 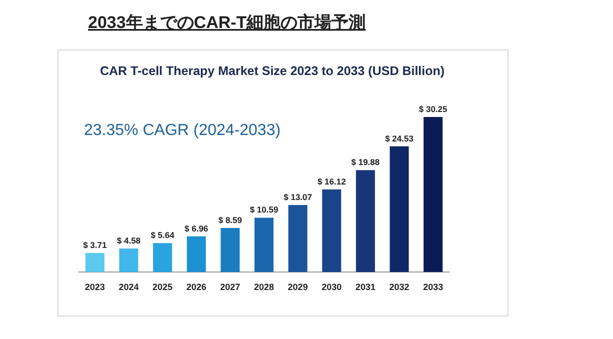 I want to click on x-tick-label: 2023, so click(x=94, y=287).